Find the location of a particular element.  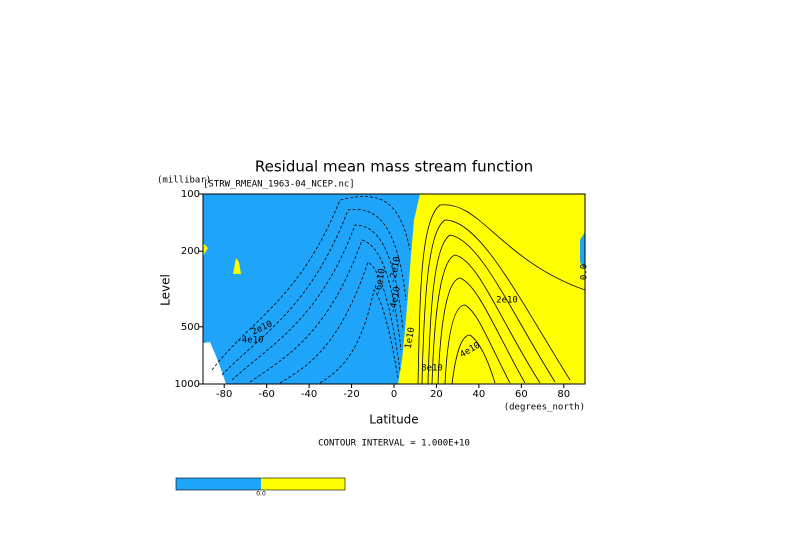

colorbar-label: 0.0 is located at coordinates (261, 494).